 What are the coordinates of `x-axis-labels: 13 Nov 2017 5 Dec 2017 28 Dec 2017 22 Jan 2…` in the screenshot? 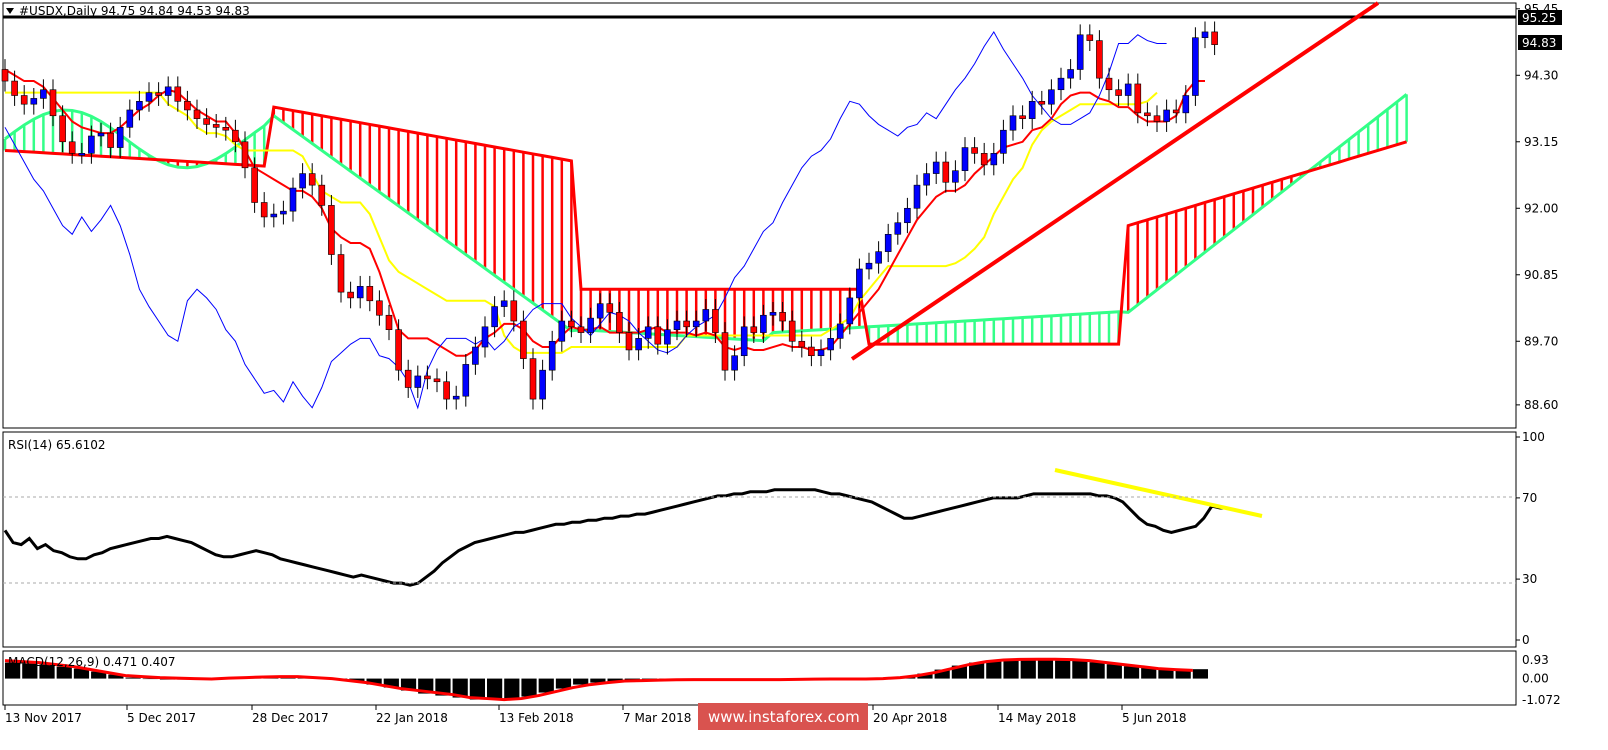 It's located at (595, 715).